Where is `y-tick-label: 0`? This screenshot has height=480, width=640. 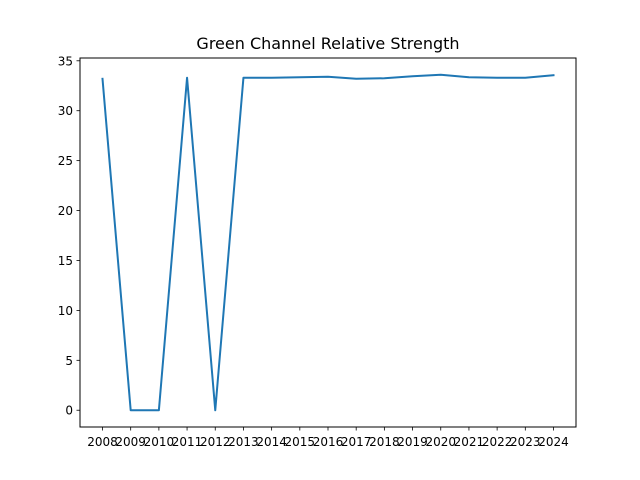
y-tick-label: 0 is located at coordinates (69, 411).